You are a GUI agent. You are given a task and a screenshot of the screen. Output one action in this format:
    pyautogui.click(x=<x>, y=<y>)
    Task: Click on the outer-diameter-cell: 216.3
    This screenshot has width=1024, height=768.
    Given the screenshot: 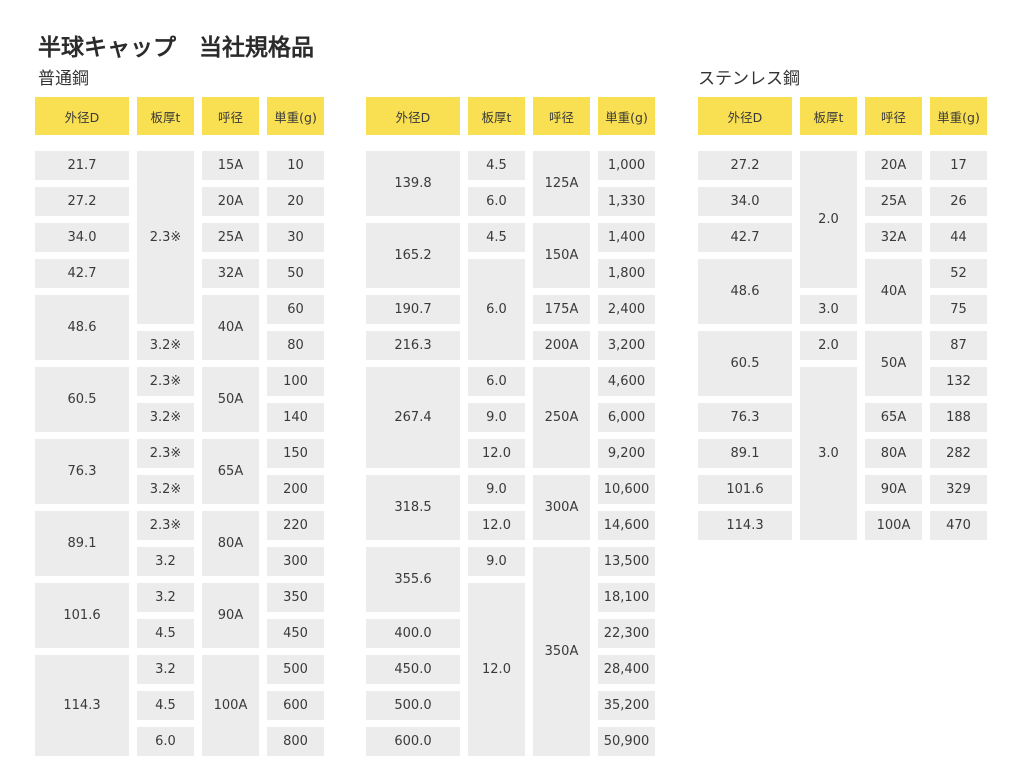 What is the action you would take?
    pyautogui.click(x=413, y=345)
    